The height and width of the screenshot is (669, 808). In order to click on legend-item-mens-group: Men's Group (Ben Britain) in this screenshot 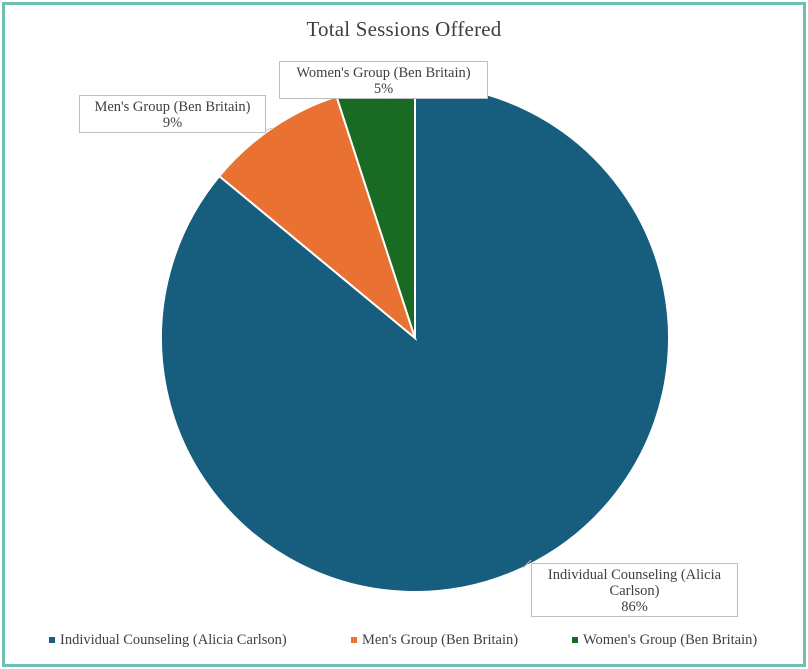, I will do `click(434, 640)`.